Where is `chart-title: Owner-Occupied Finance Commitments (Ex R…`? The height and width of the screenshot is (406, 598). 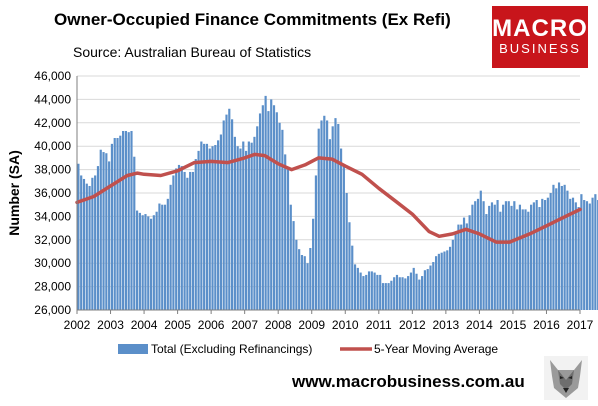
chart-title: Owner-Occupied Finance Commitments (Ex R… is located at coordinates (252, 19).